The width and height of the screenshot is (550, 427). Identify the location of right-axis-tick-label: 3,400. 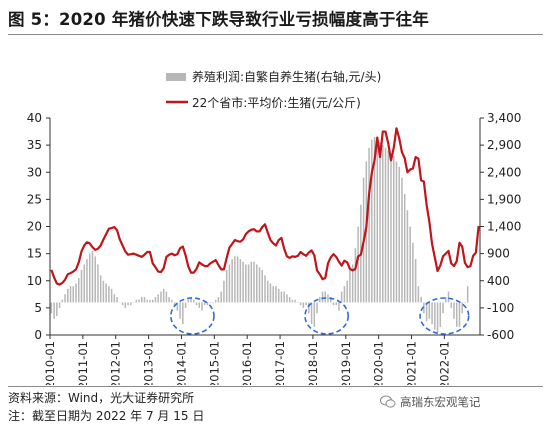
(504, 118).